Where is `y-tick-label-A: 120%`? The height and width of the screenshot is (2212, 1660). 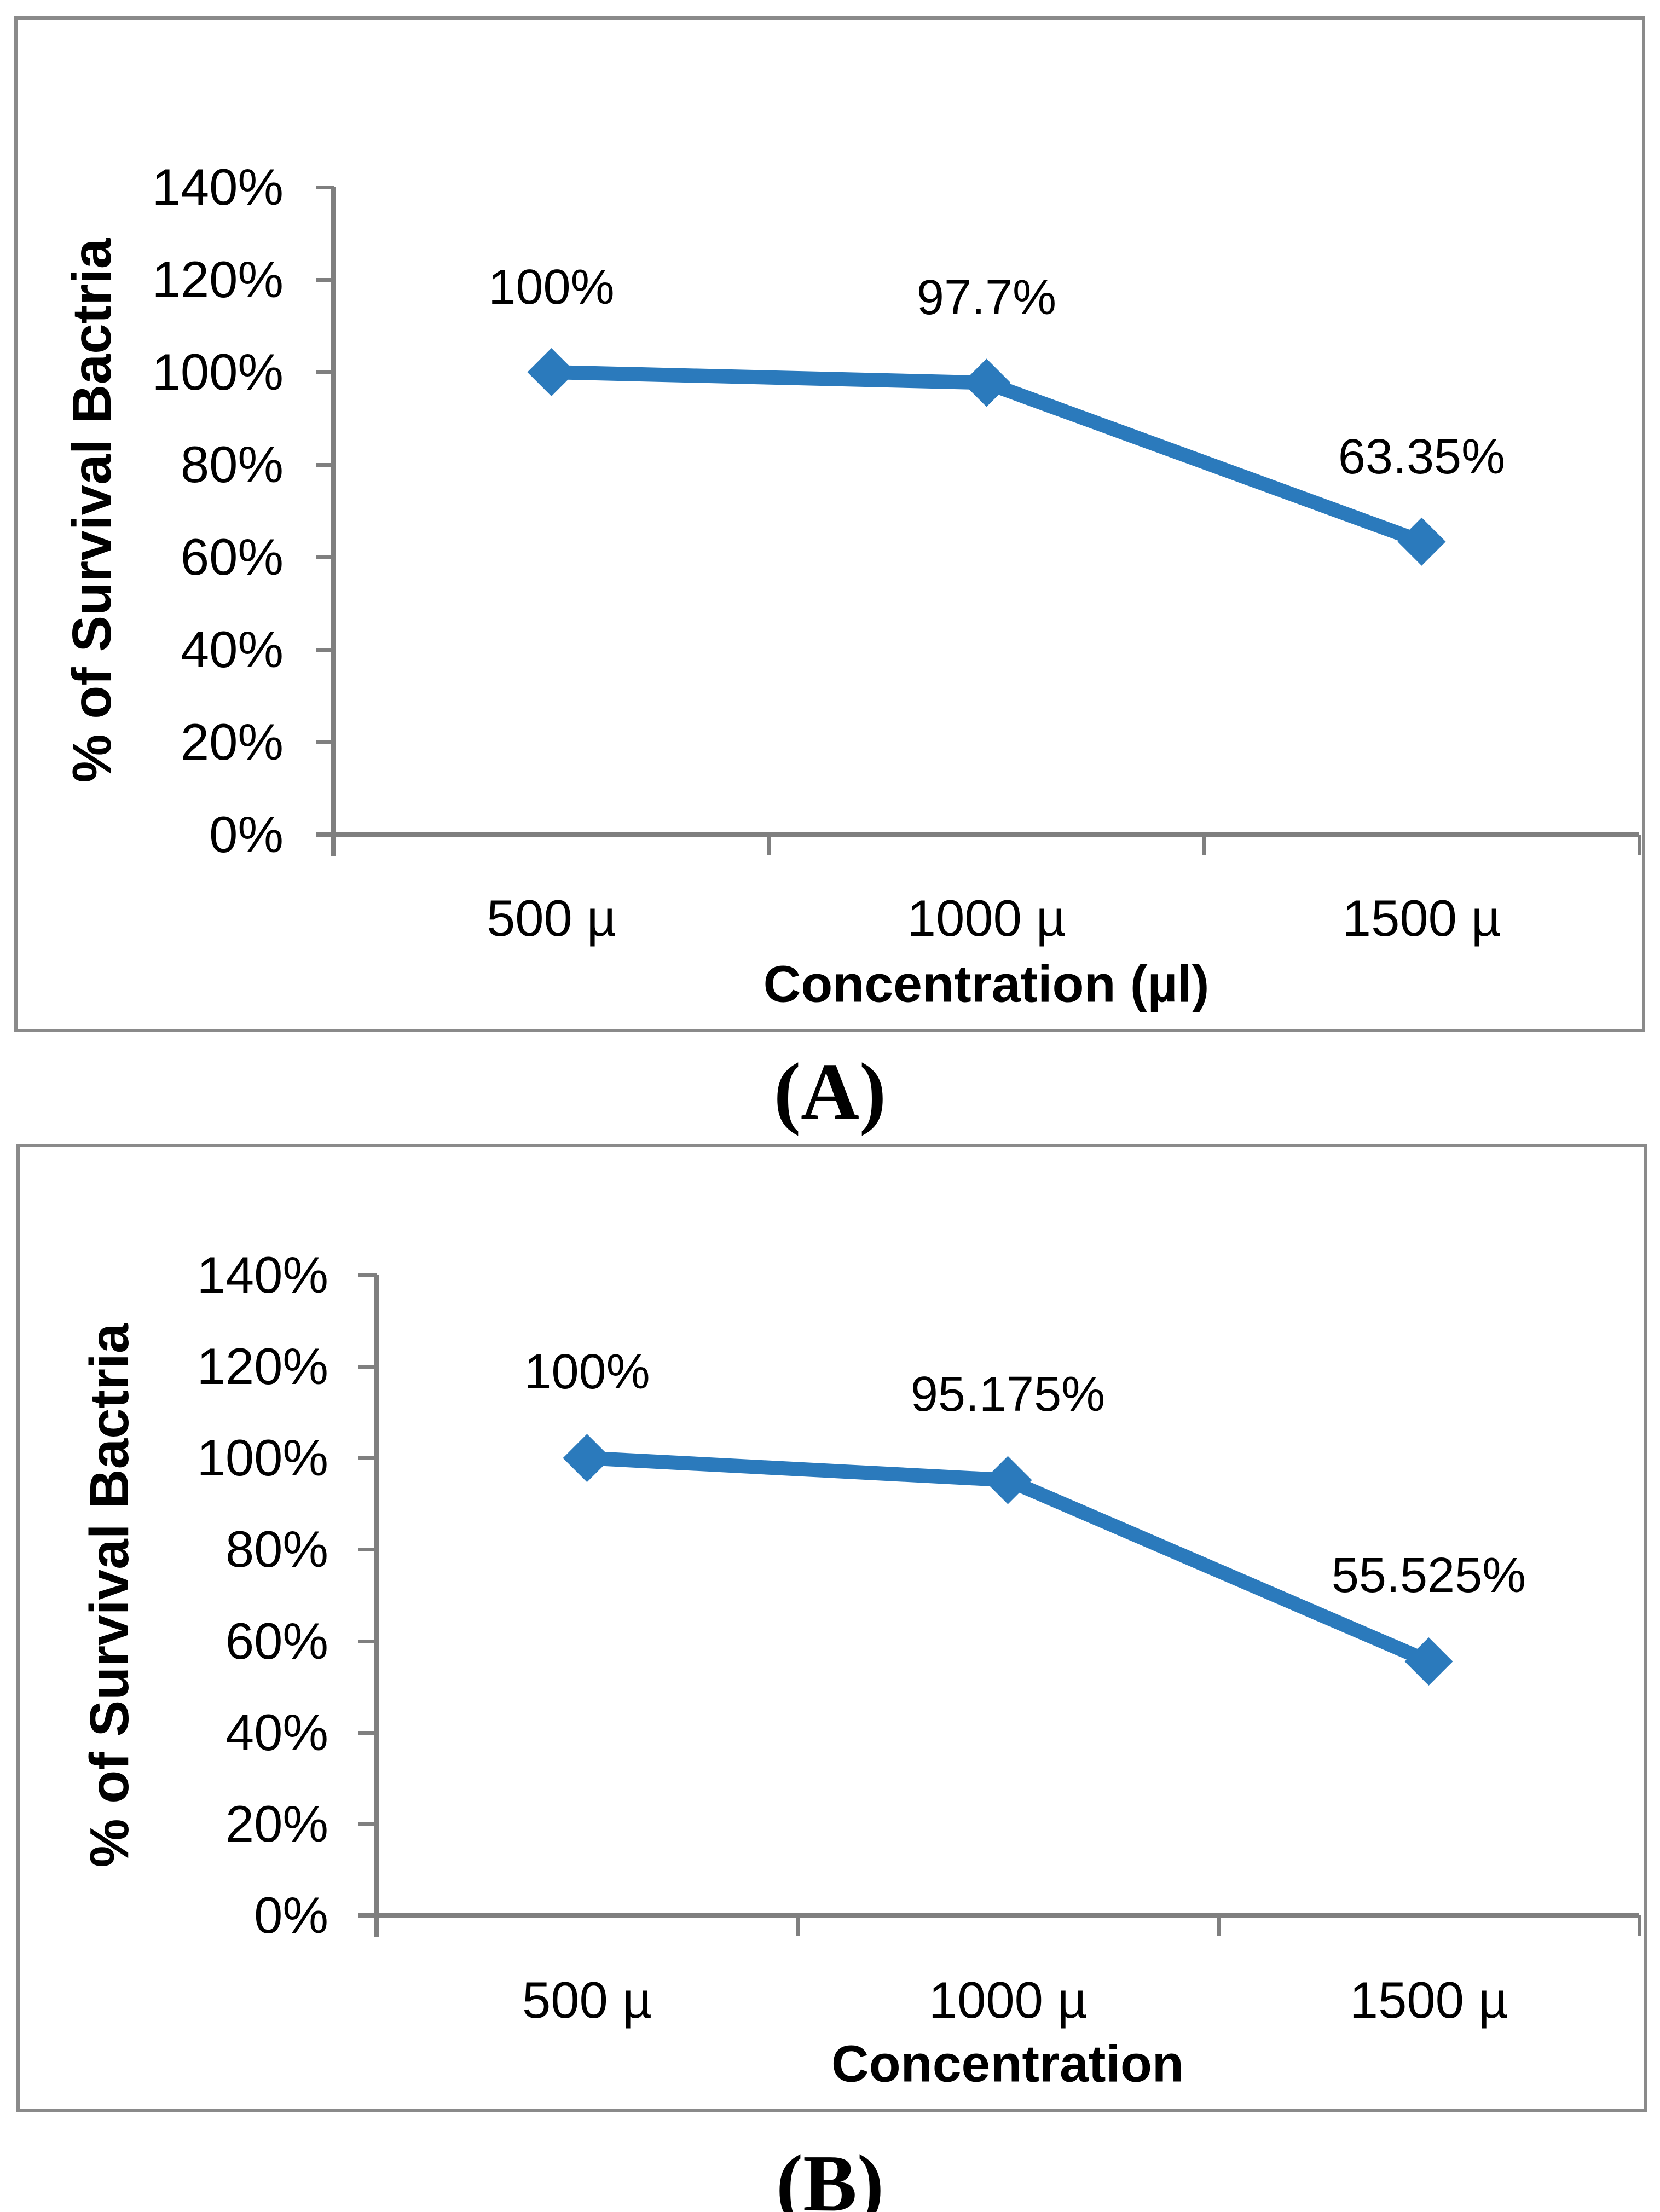 y-tick-label-A: 120% is located at coordinates (218, 279).